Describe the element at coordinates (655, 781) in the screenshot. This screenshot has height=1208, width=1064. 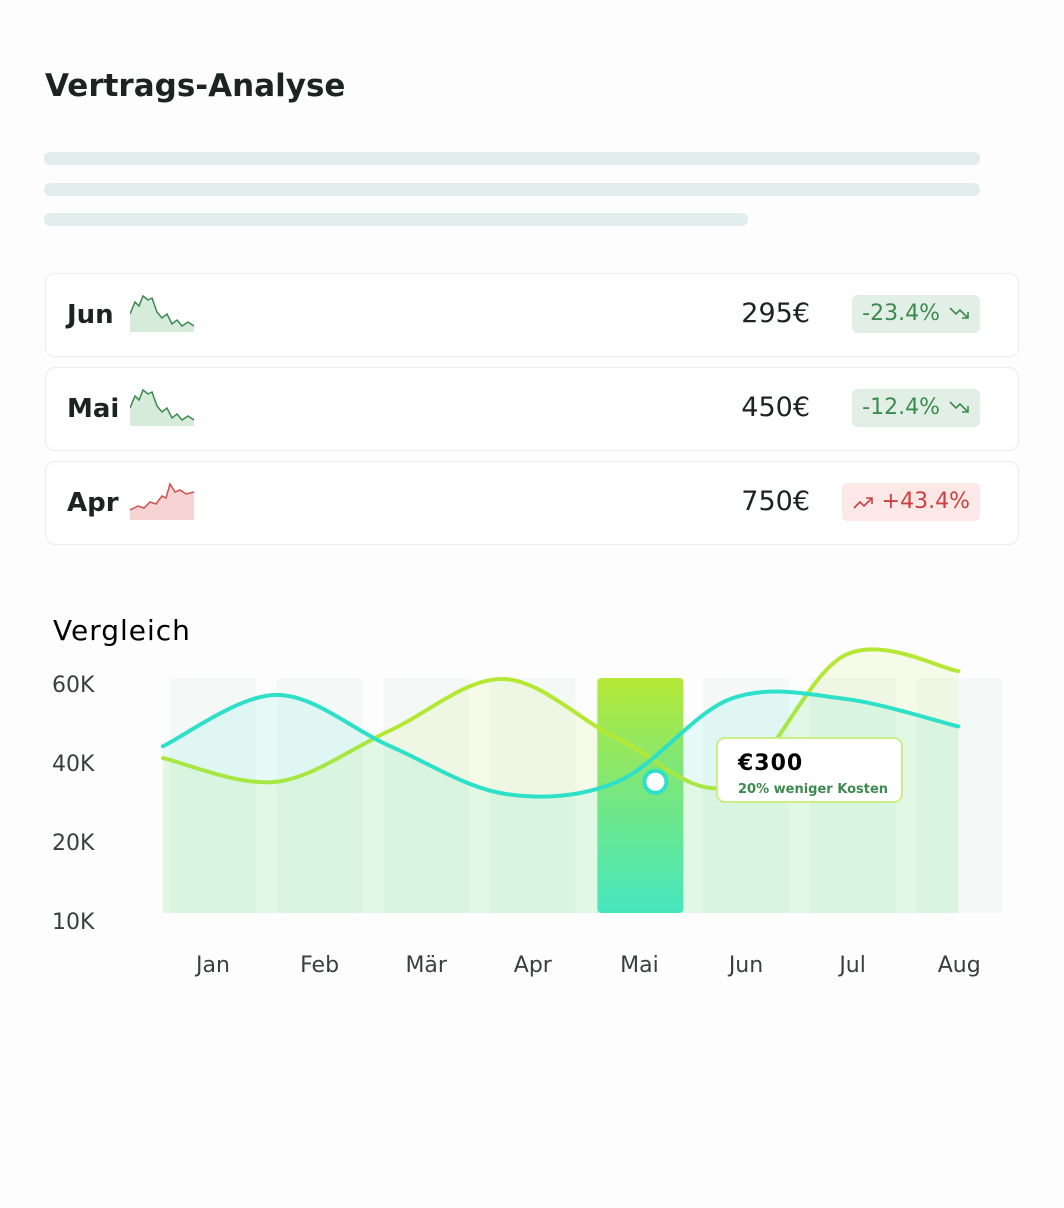
I see `highlight-point` at that location.